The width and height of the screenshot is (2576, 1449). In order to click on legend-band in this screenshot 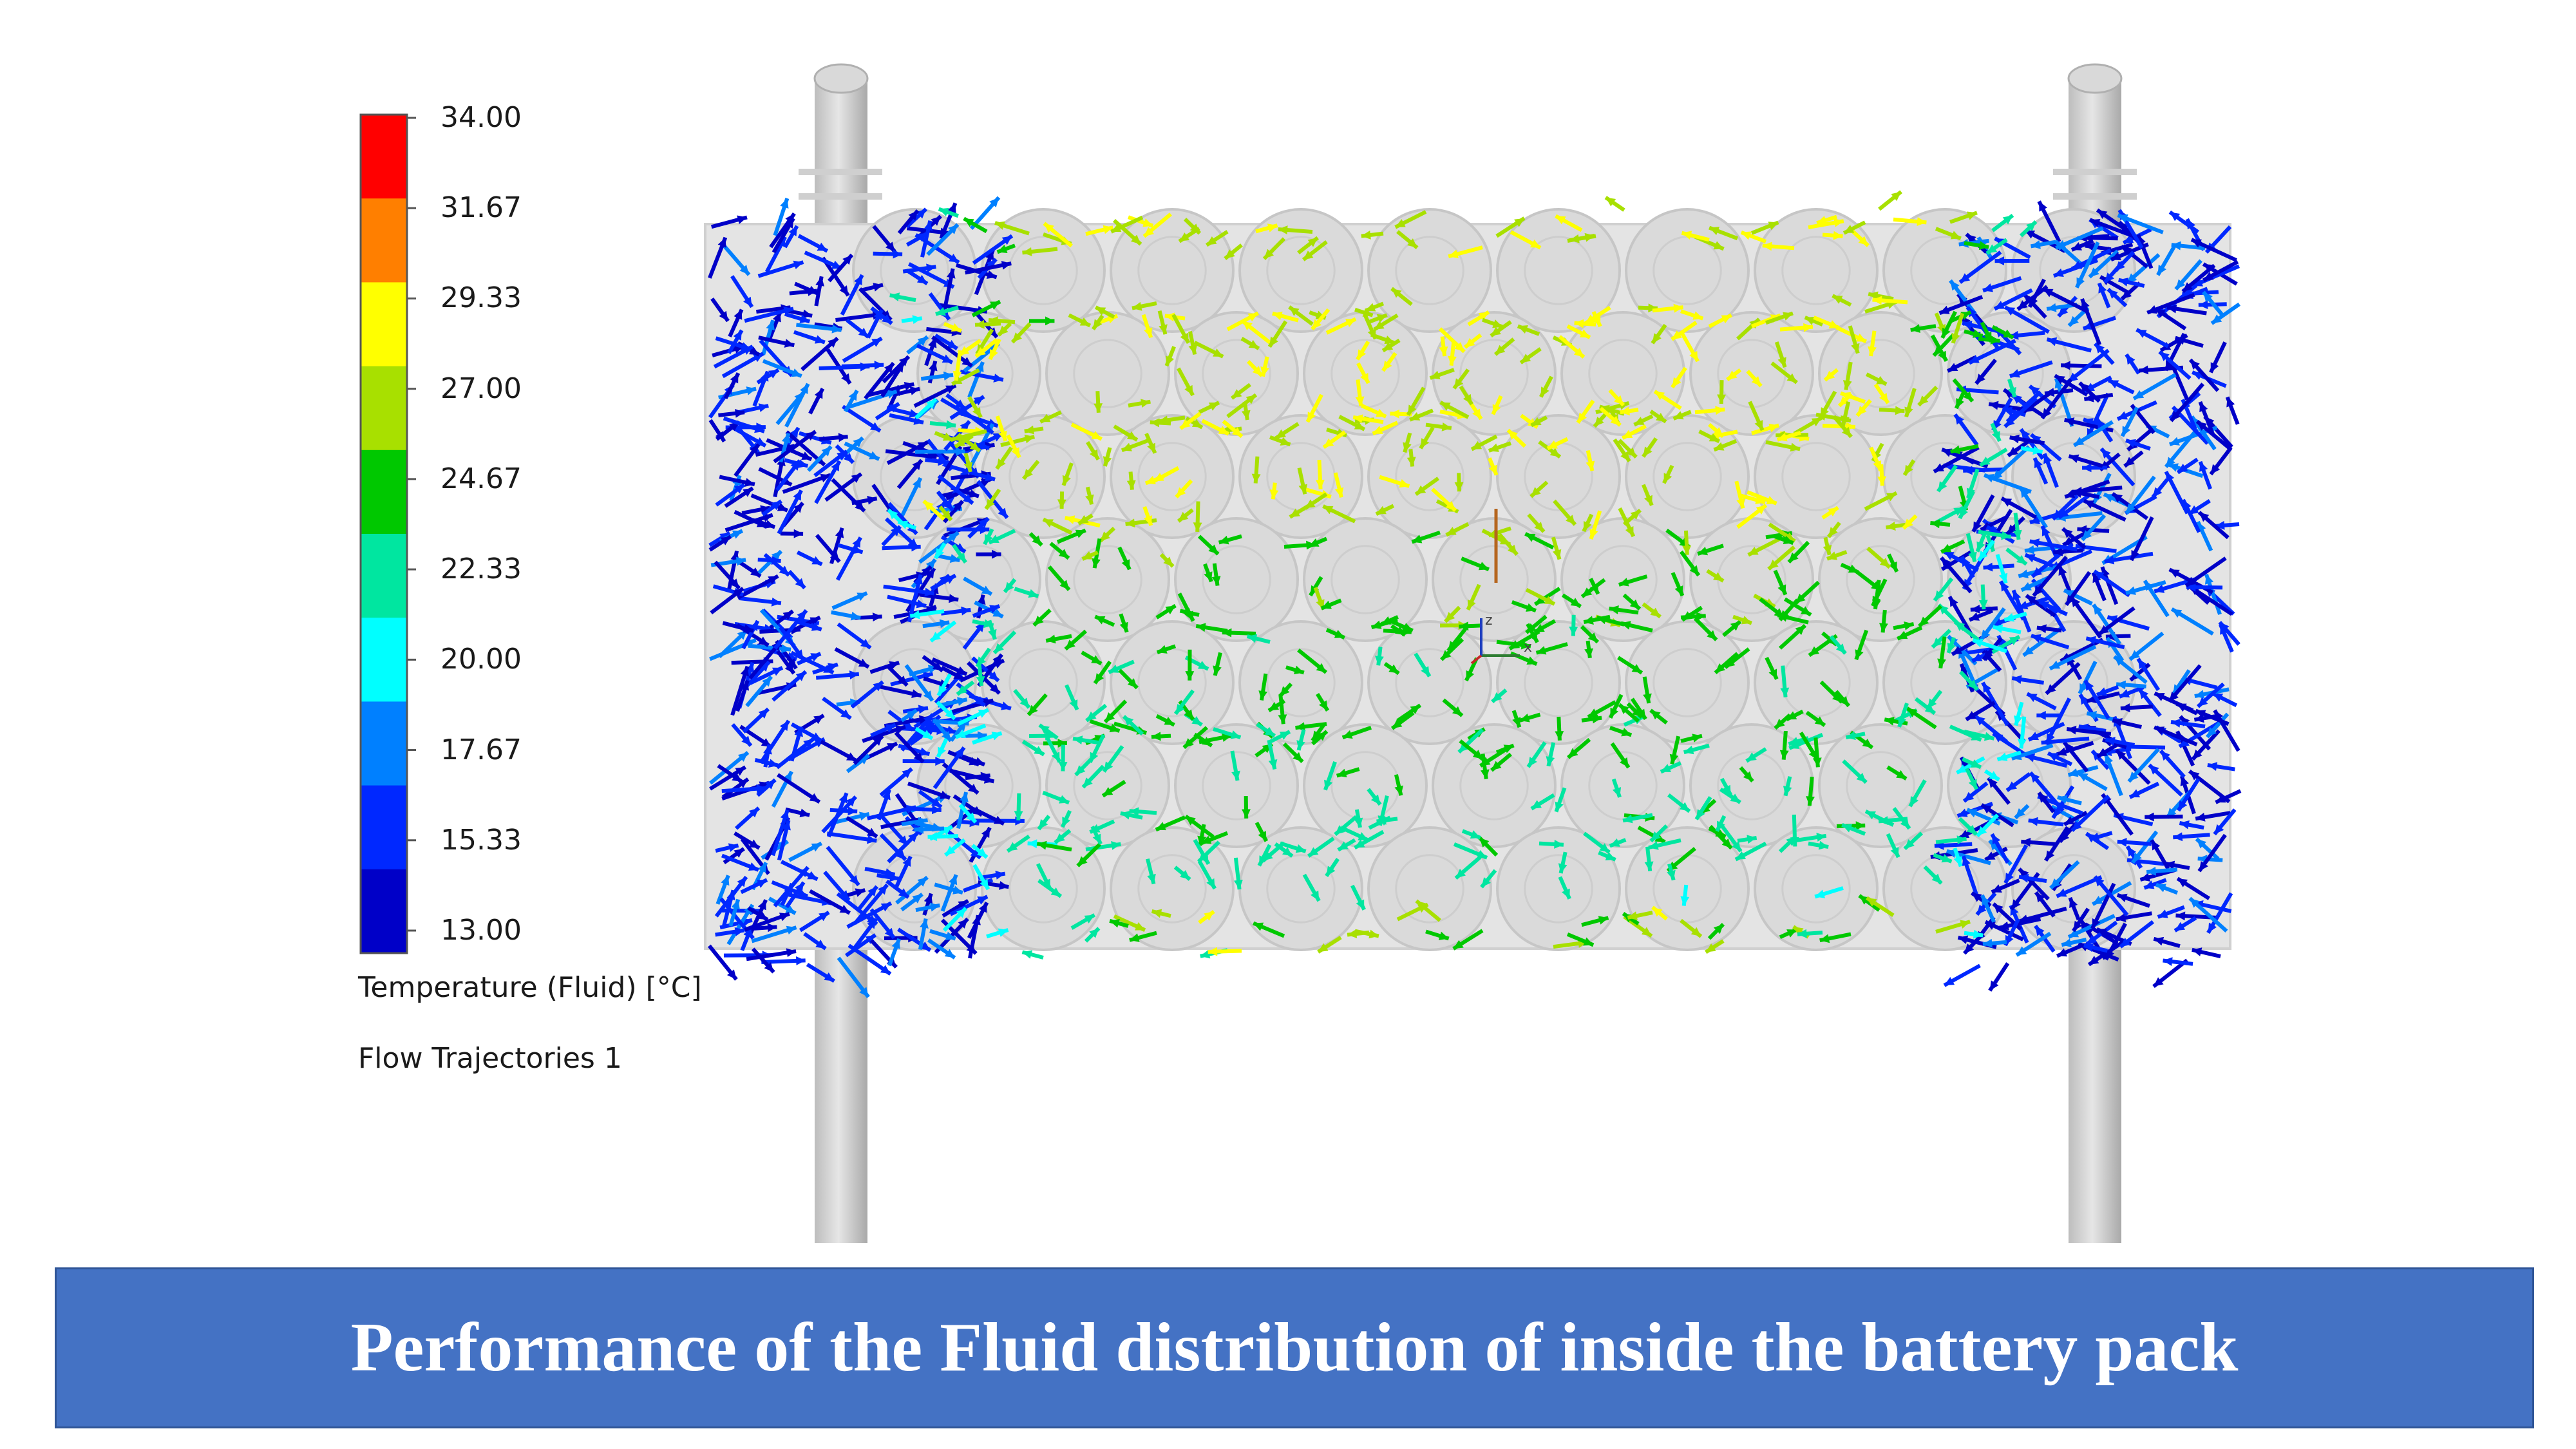, I will do `click(384, 827)`.